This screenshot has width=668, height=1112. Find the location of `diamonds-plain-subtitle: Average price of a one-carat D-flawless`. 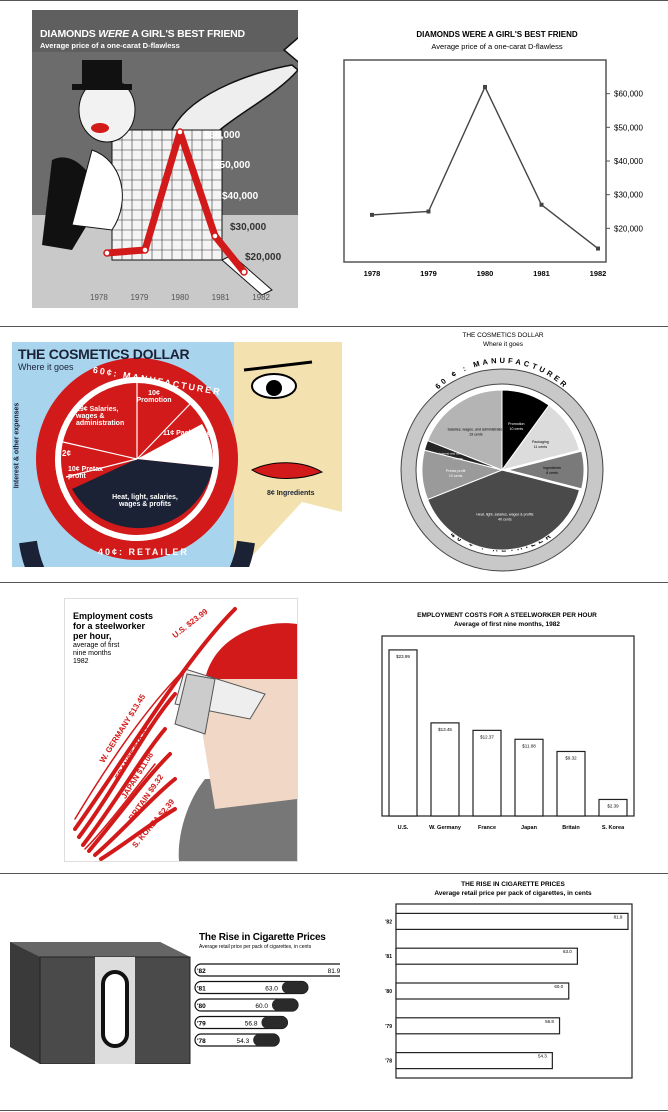

diamonds-plain-subtitle: Average price of a one-carat D-flawless is located at coordinates (497, 46).